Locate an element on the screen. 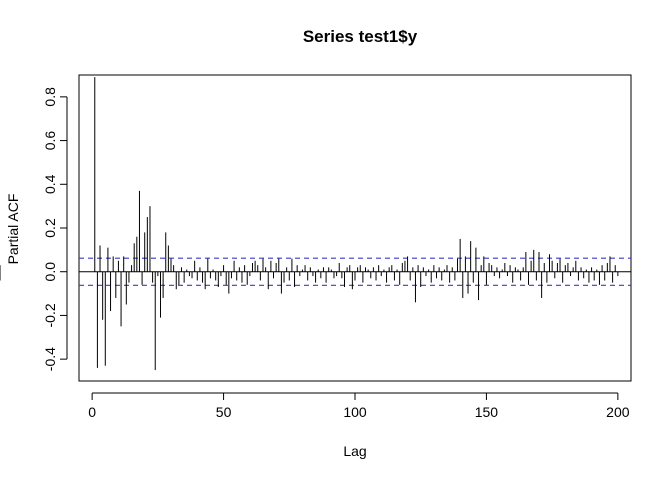 Image resolution: width=672 pixels, height=480 pixels. x-tick-label: 200 is located at coordinates (618, 412).